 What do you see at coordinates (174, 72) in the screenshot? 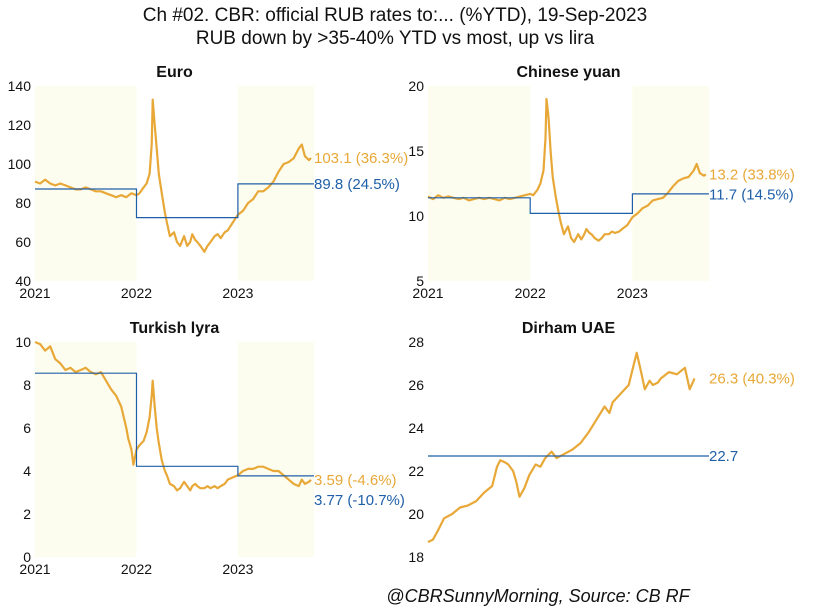
I see `panel-title: Euro` at bounding box center [174, 72].